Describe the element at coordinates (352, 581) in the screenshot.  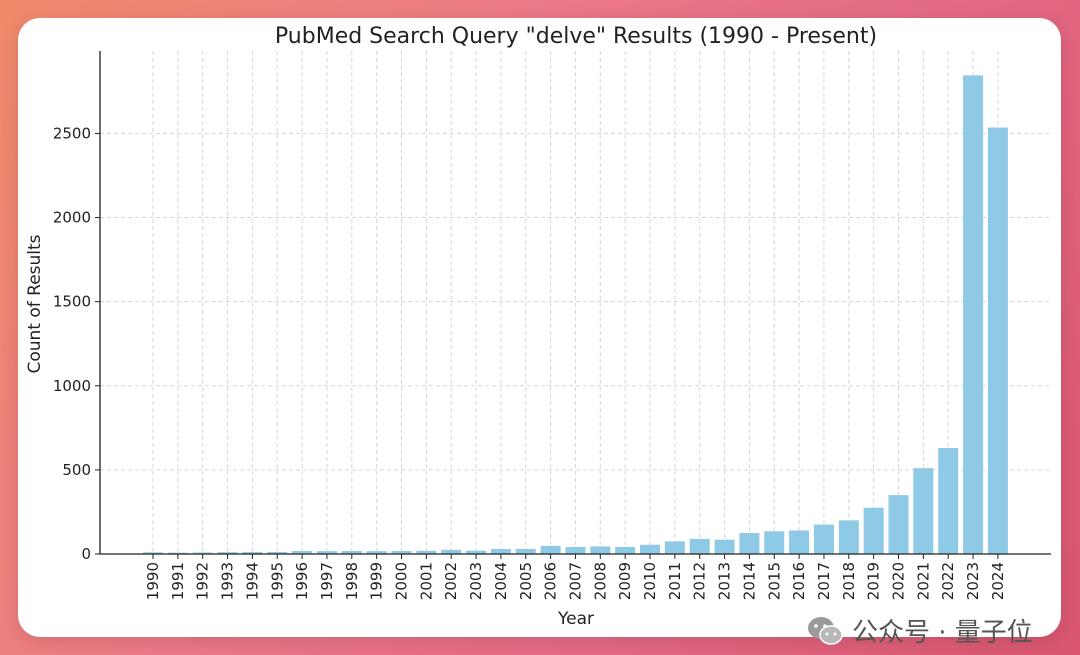
I see `x-tick-label: 1998` at that location.